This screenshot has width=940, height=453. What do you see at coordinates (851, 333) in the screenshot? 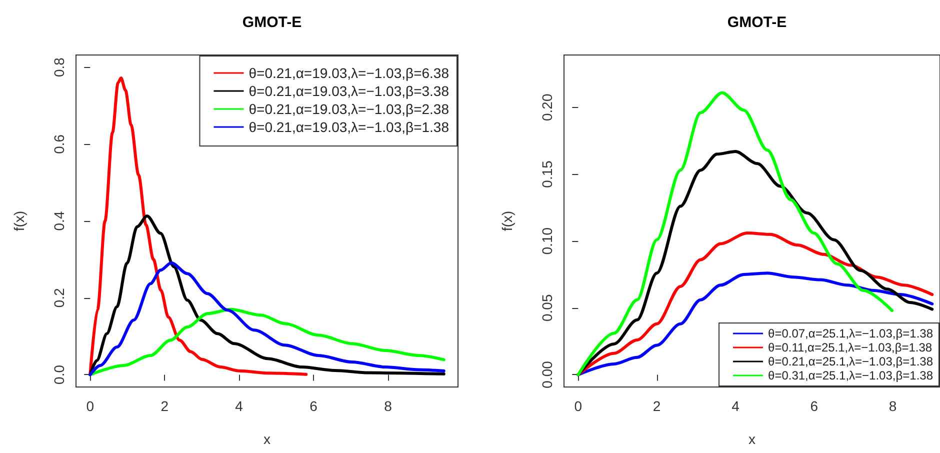
I see `legend-label: θ=0.07,α=25.1,λ=−1.03,β=1.38` at bounding box center [851, 333].